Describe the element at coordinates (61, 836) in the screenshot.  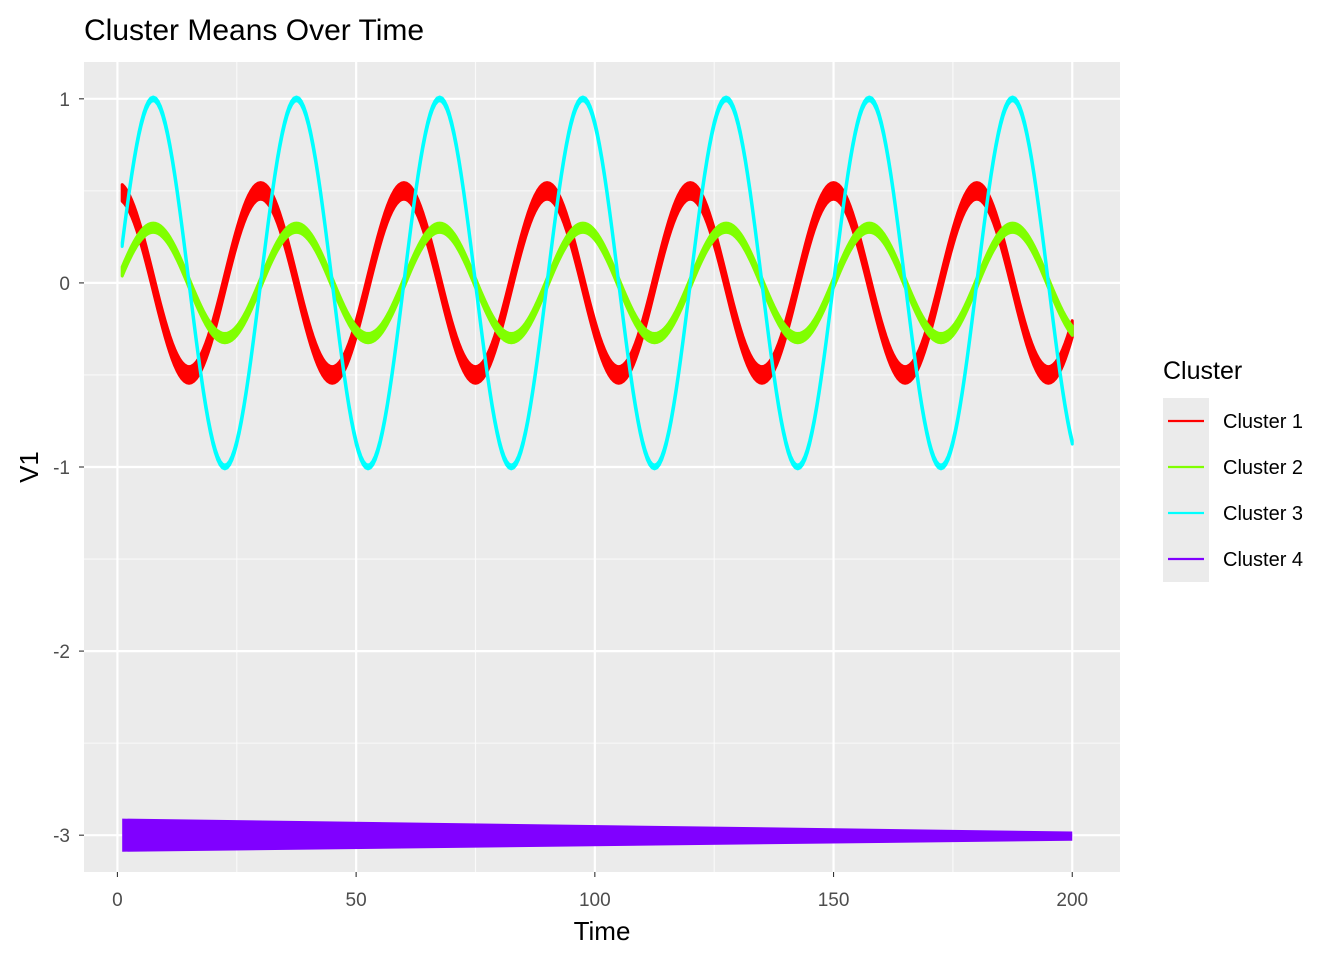
I see `y-tick-label: -3` at that location.